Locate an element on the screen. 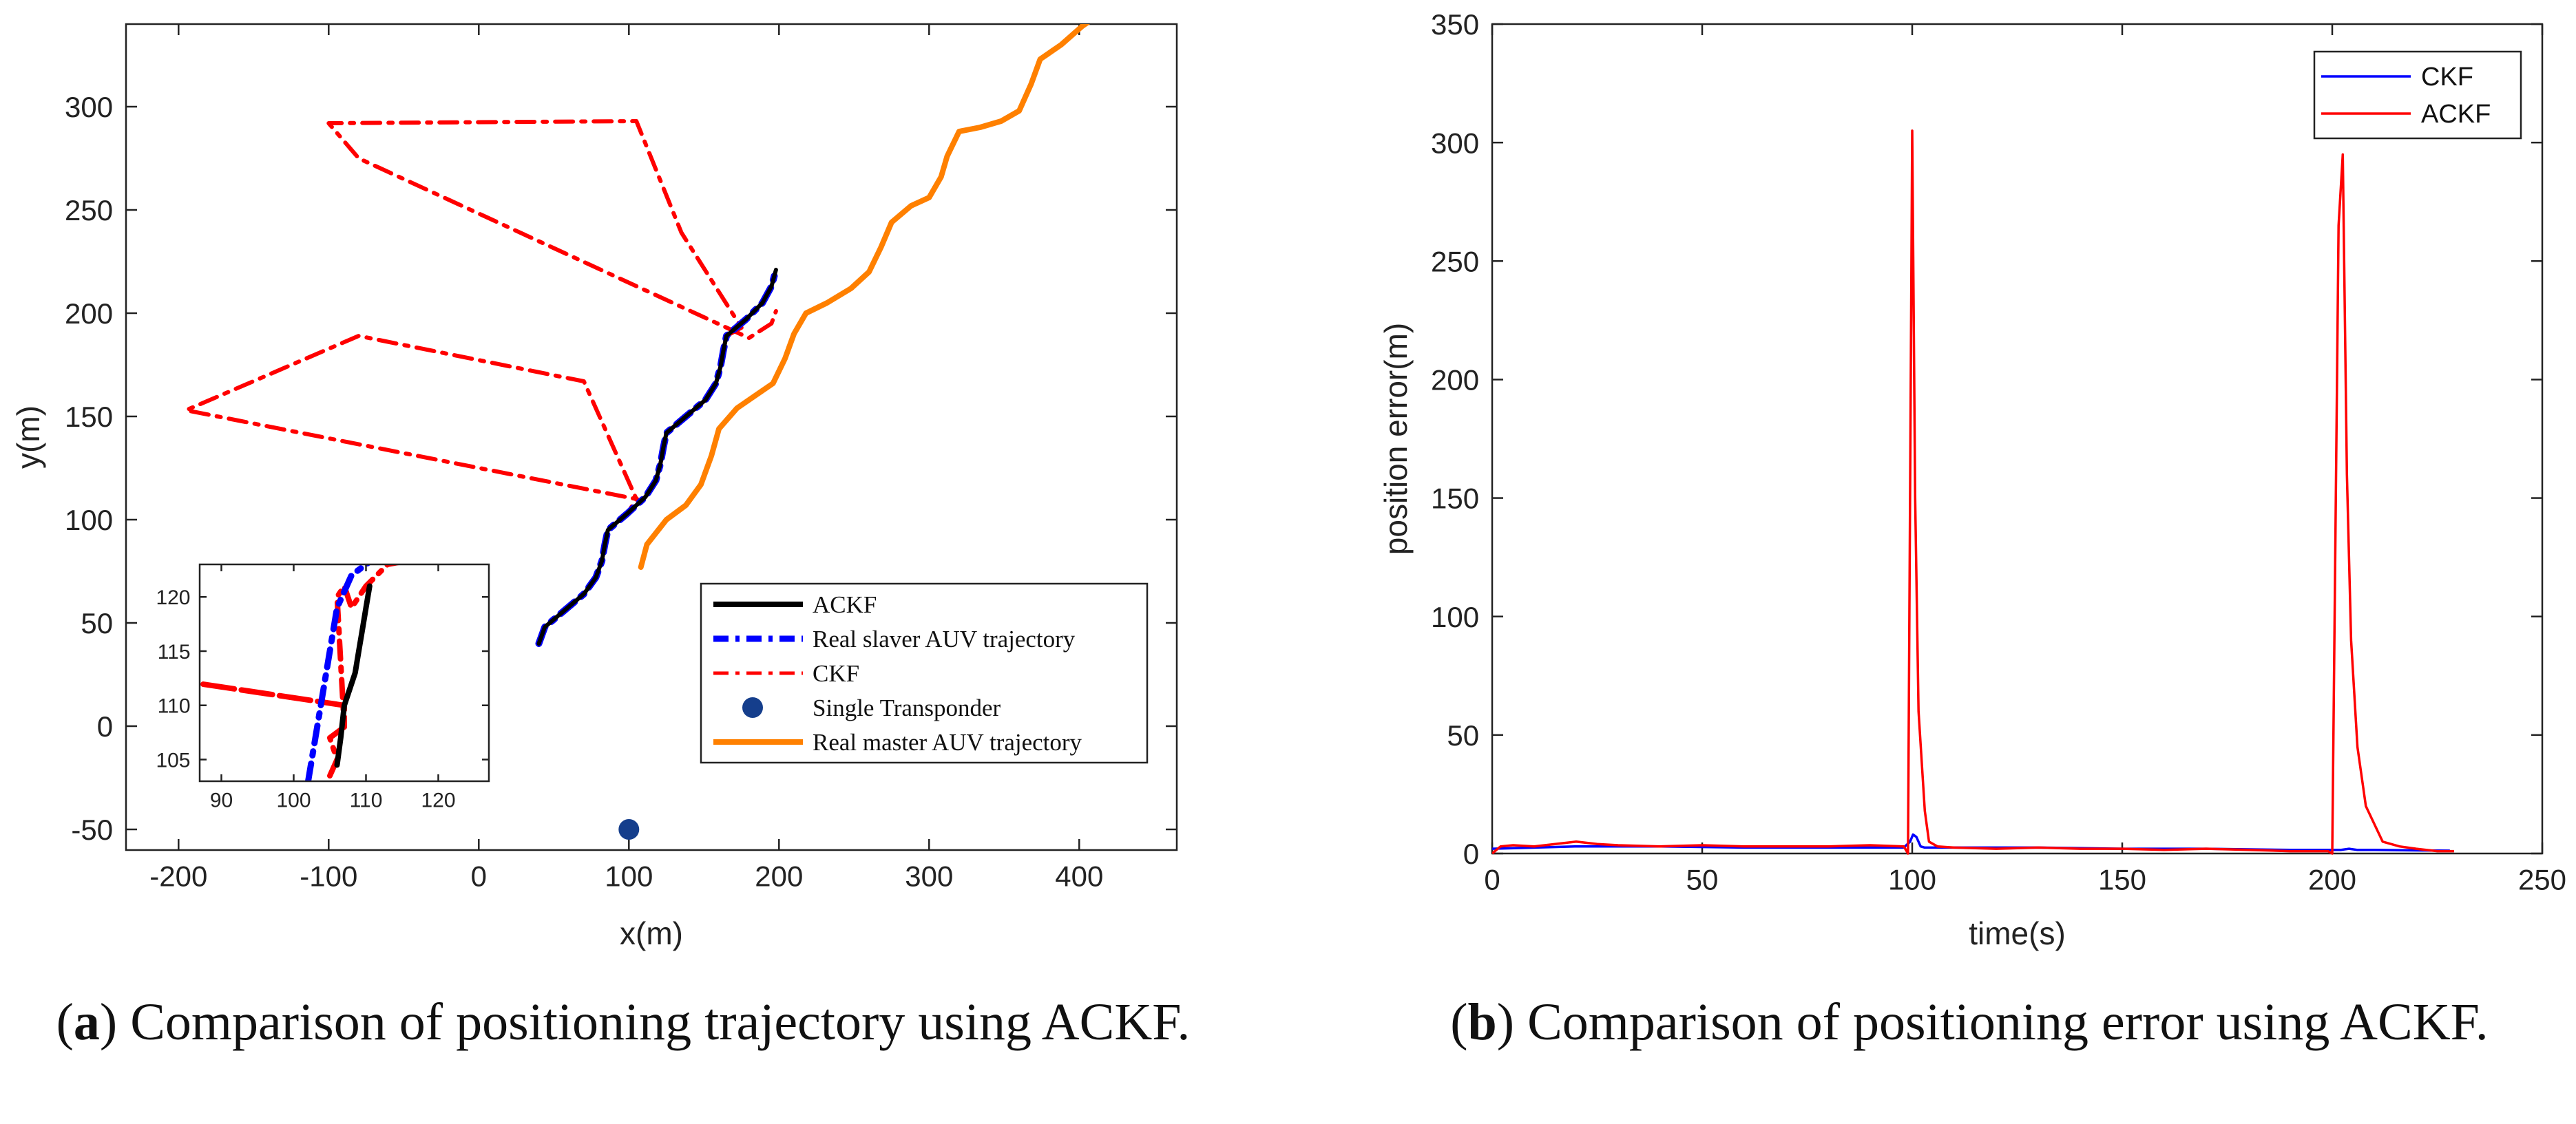 Image resolution: width=2576 pixels, height=1124 pixels. y-tick-label: -50 is located at coordinates (92, 830).